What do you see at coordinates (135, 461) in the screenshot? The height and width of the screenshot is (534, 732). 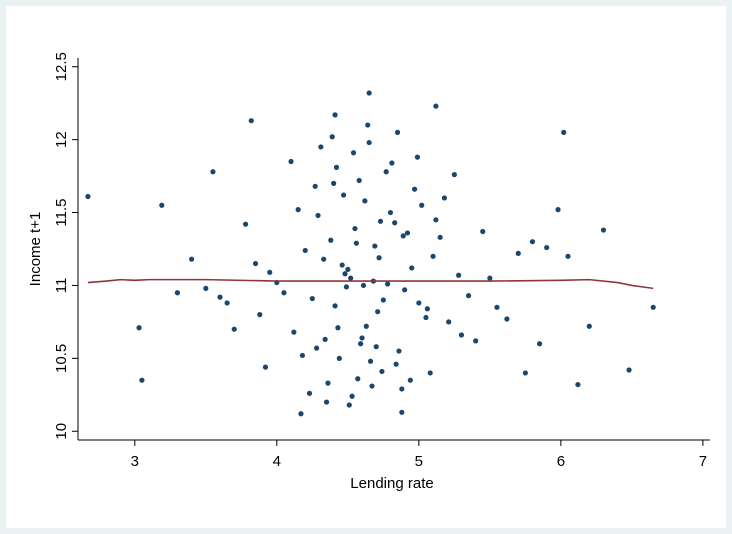 I see `x-tick-label: 3` at bounding box center [135, 461].